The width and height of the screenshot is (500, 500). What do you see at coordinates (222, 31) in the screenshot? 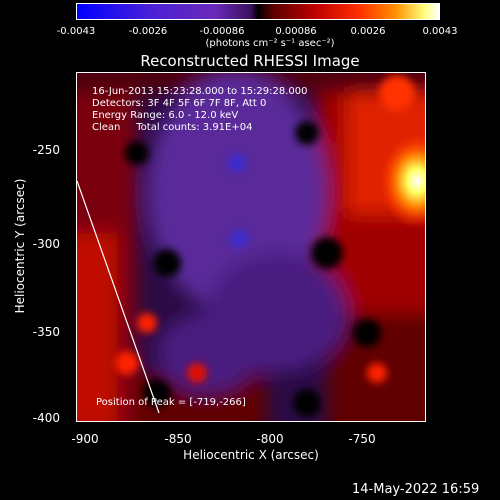
I see `colorbar-tick: -0.00086` at bounding box center [222, 31].